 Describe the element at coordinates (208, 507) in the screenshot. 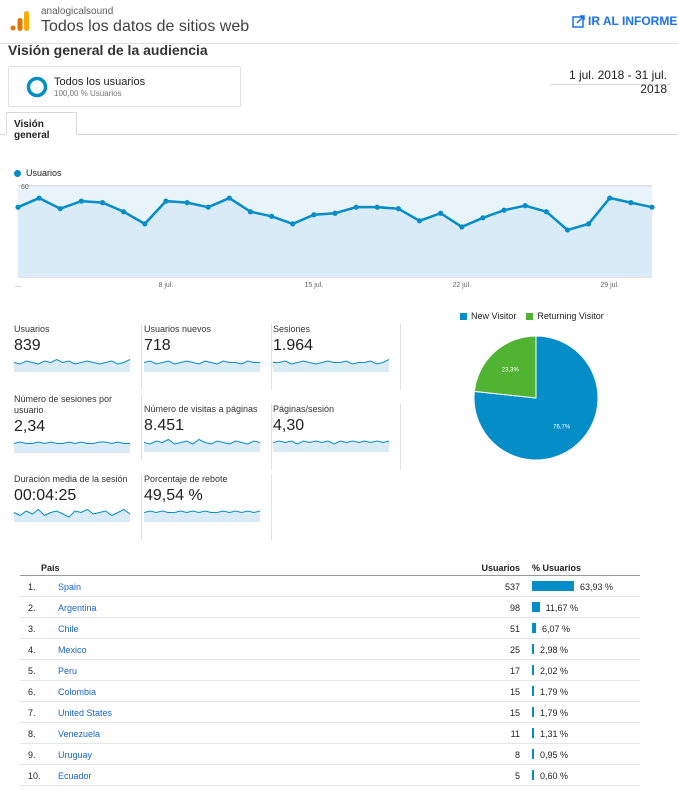

I see `metric-tile: Porcentaje de rebote 49,54 %` at that location.